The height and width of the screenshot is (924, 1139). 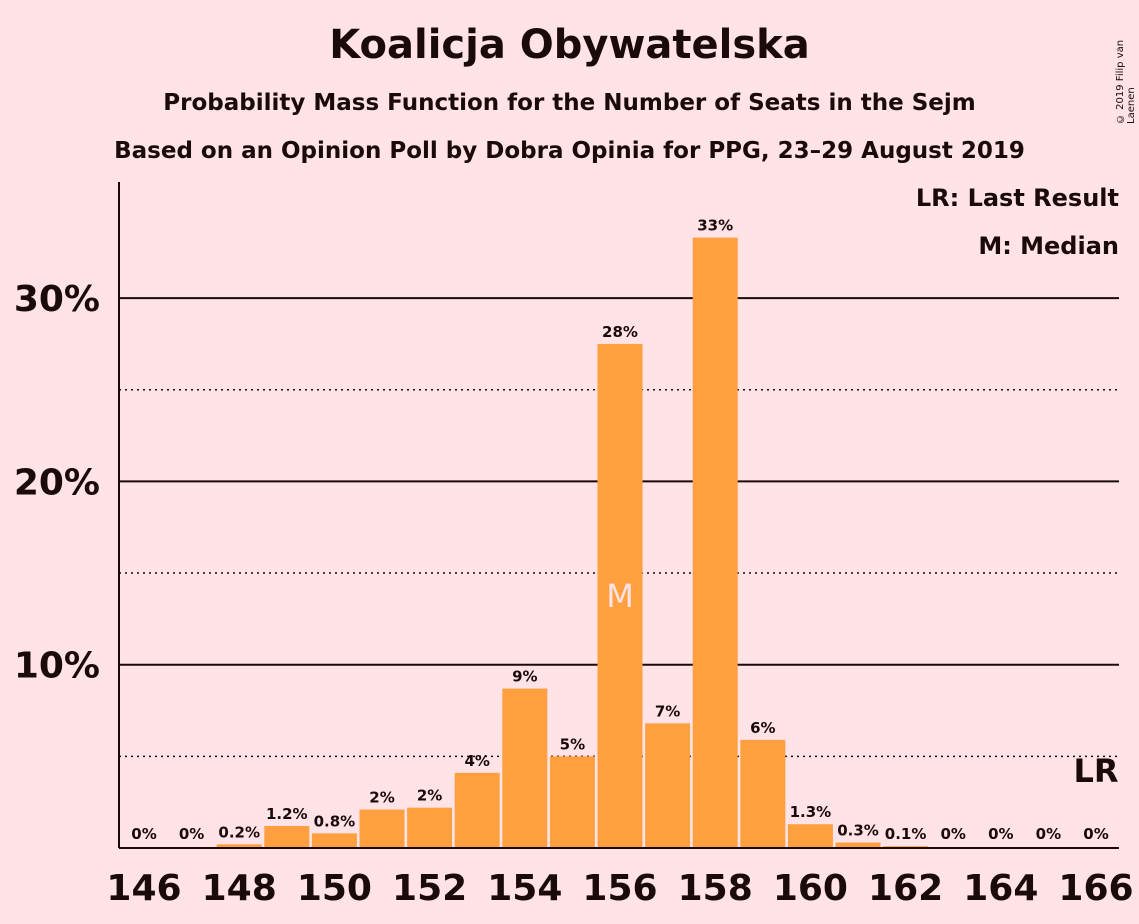 I want to click on data-label: 7%, so click(x=667, y=711).